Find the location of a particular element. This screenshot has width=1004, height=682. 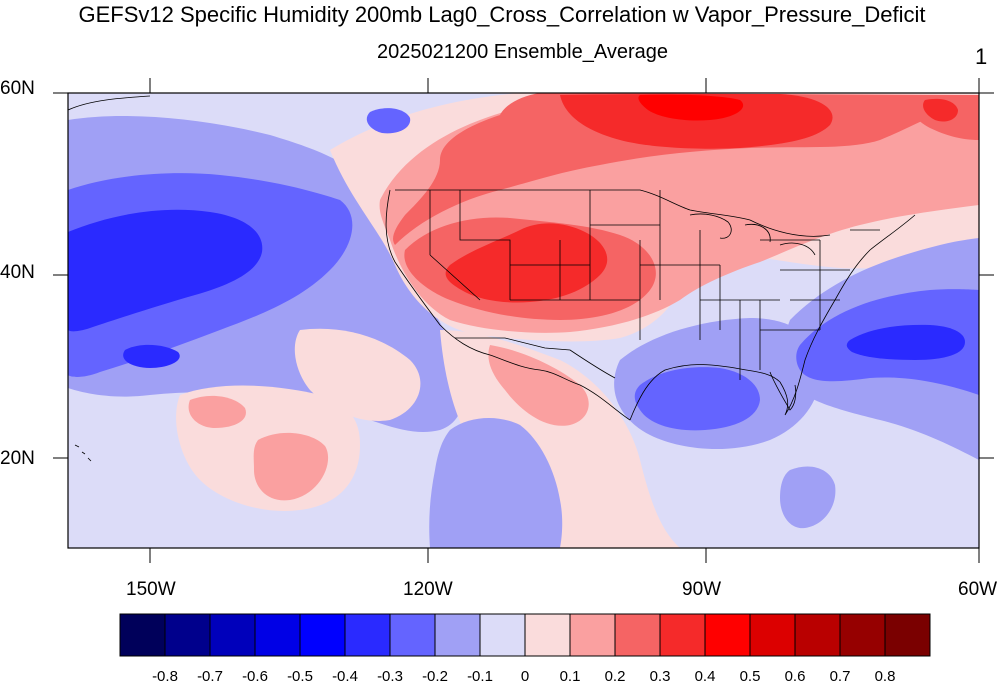

contour-pos-0.4-rockies is located at coordinates (526, 263).